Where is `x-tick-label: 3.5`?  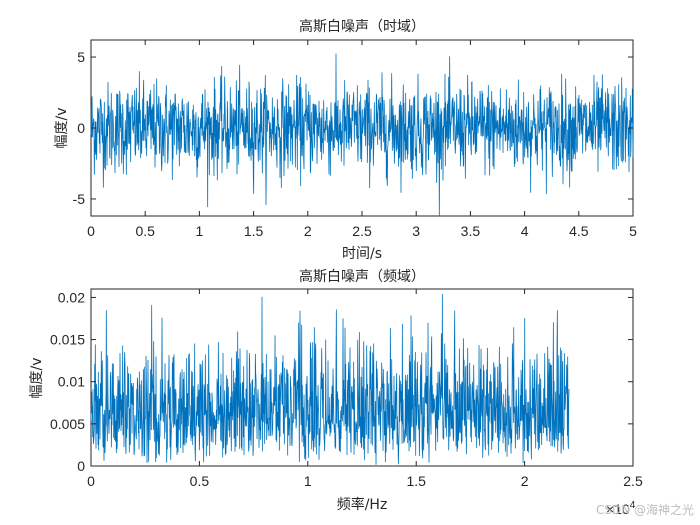
x-tick-label: 3.5 is located at coordinates (471, 231).